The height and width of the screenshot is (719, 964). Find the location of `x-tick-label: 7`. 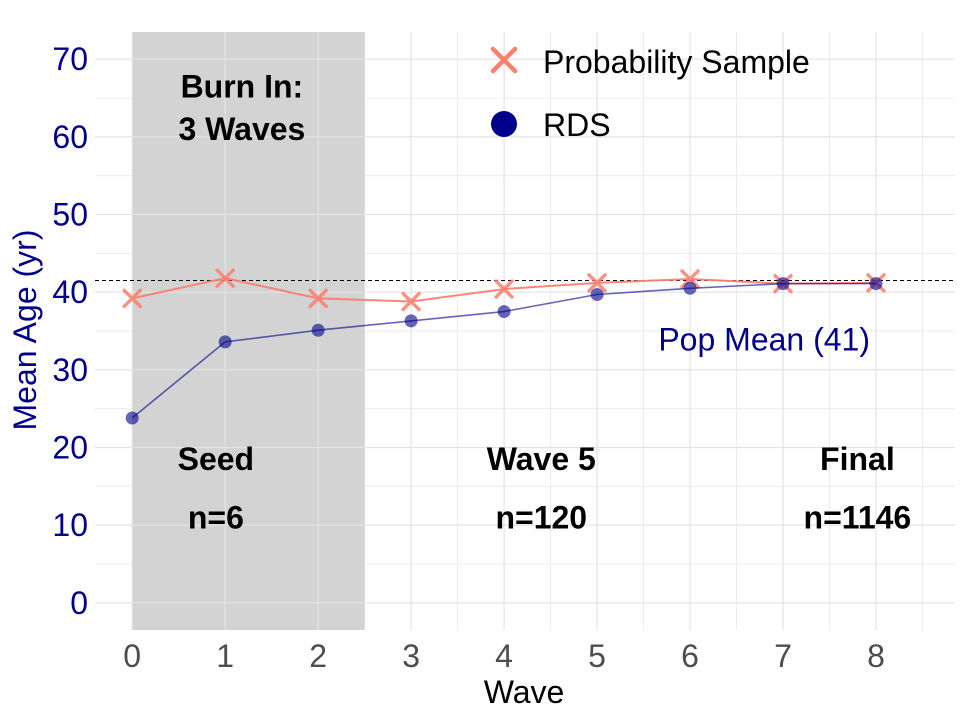

x-tick-label: 7 is located at coordinates (783, 656).